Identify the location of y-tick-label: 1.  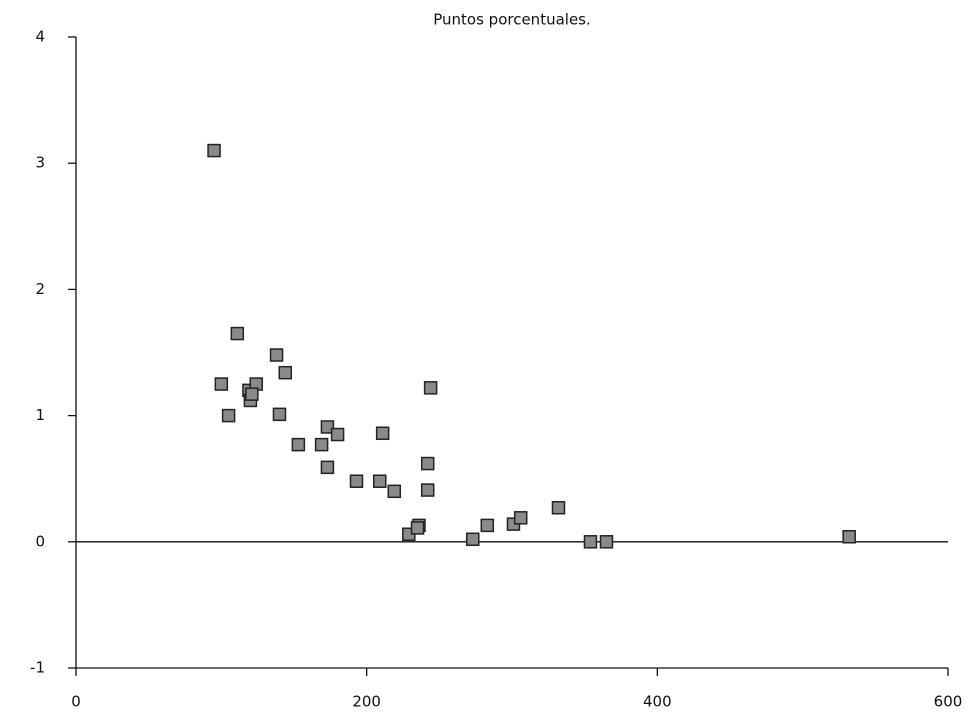
(40, 415).